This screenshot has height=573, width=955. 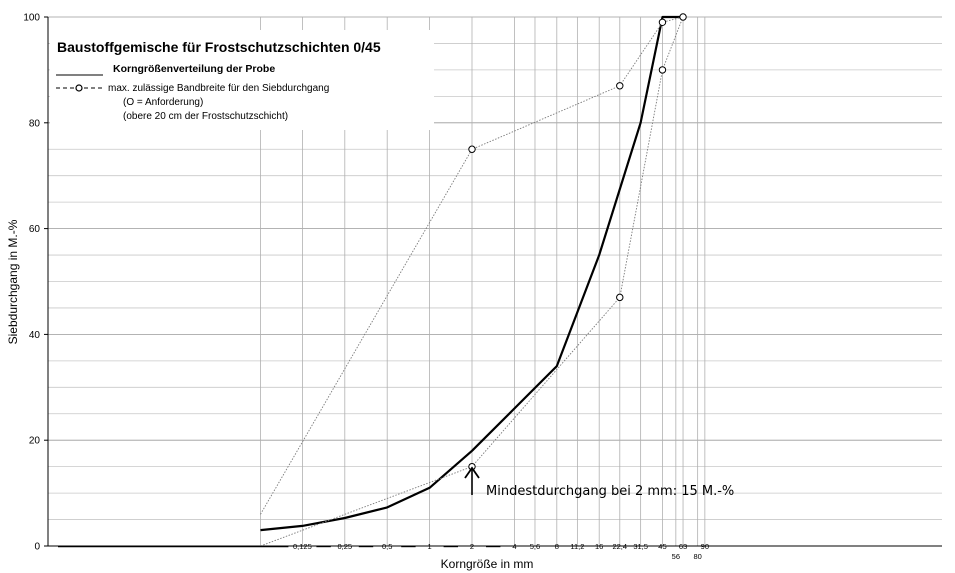 I want to click on y-tick-label: 100, so click(x=31, y=18).